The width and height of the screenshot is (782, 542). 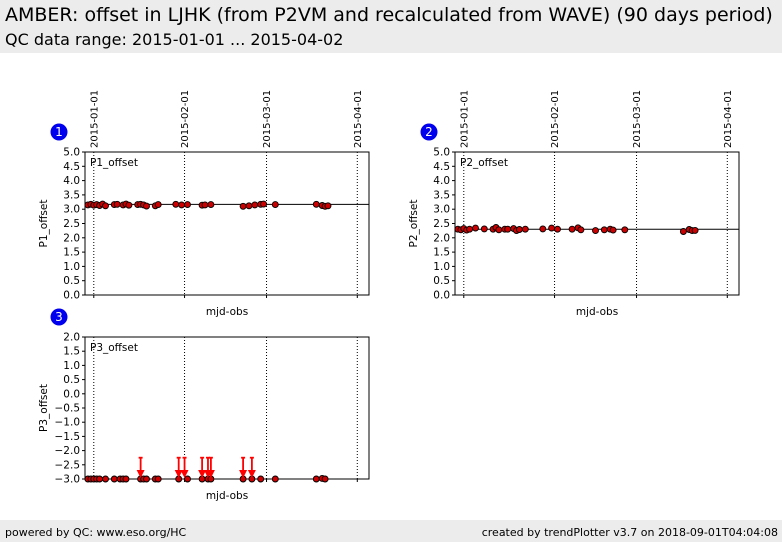 I want to click on date-tick-label: 2015-04-01, so click(x=358, y=119).